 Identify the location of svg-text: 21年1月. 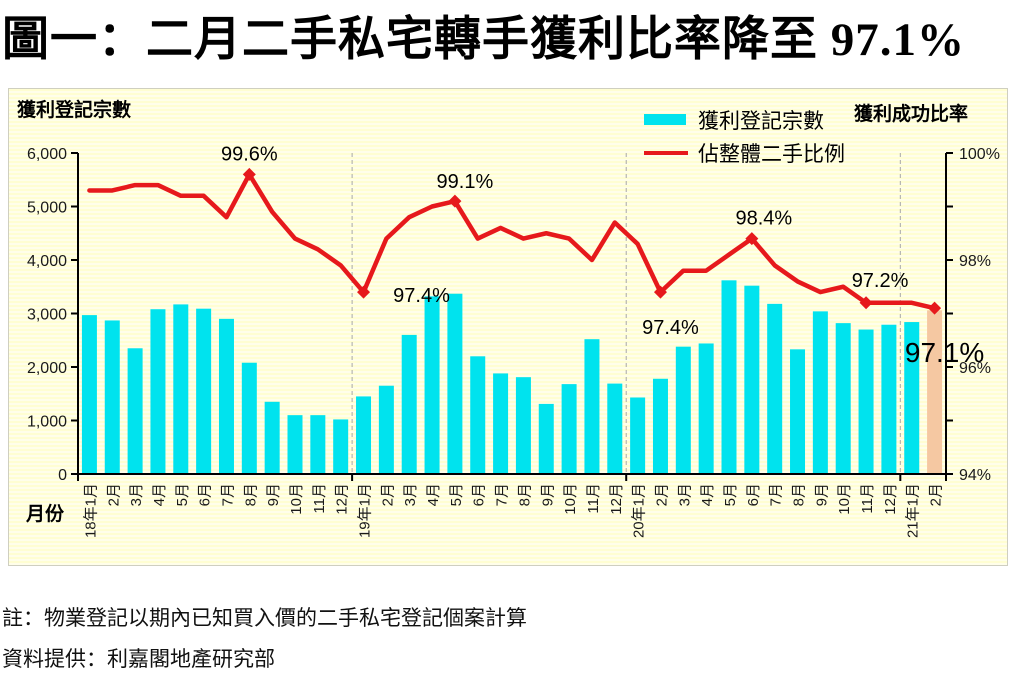
(913, 510).